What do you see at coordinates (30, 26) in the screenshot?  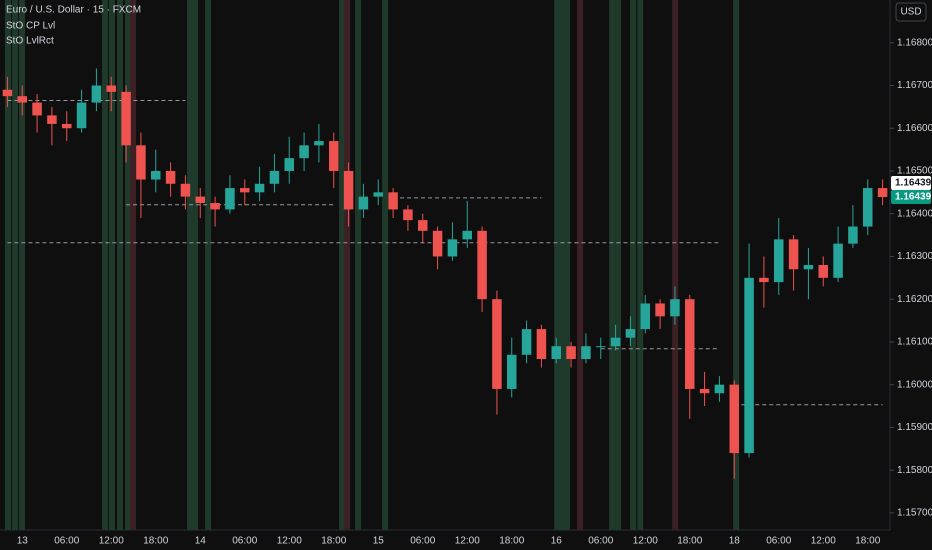 I see `indicator-label: StO CP Lvl` at bounding box center [30, 26].